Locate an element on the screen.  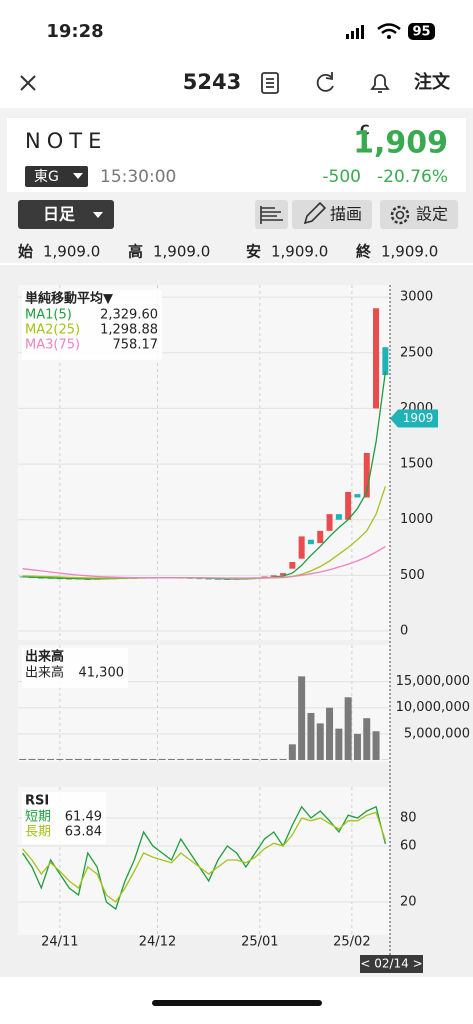
legend-name: MA3(75) is located at coordinates (52, 345).